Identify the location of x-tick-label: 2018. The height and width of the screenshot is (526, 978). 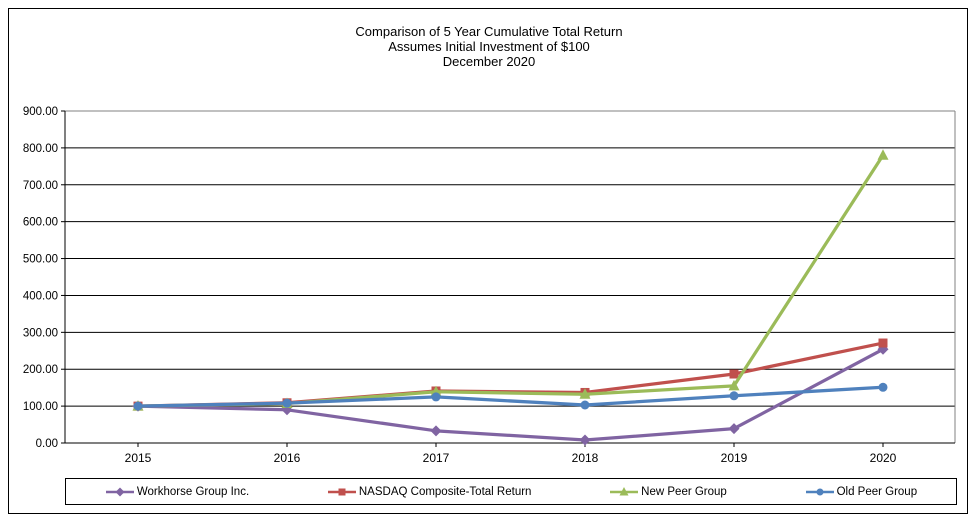
(585, 458).